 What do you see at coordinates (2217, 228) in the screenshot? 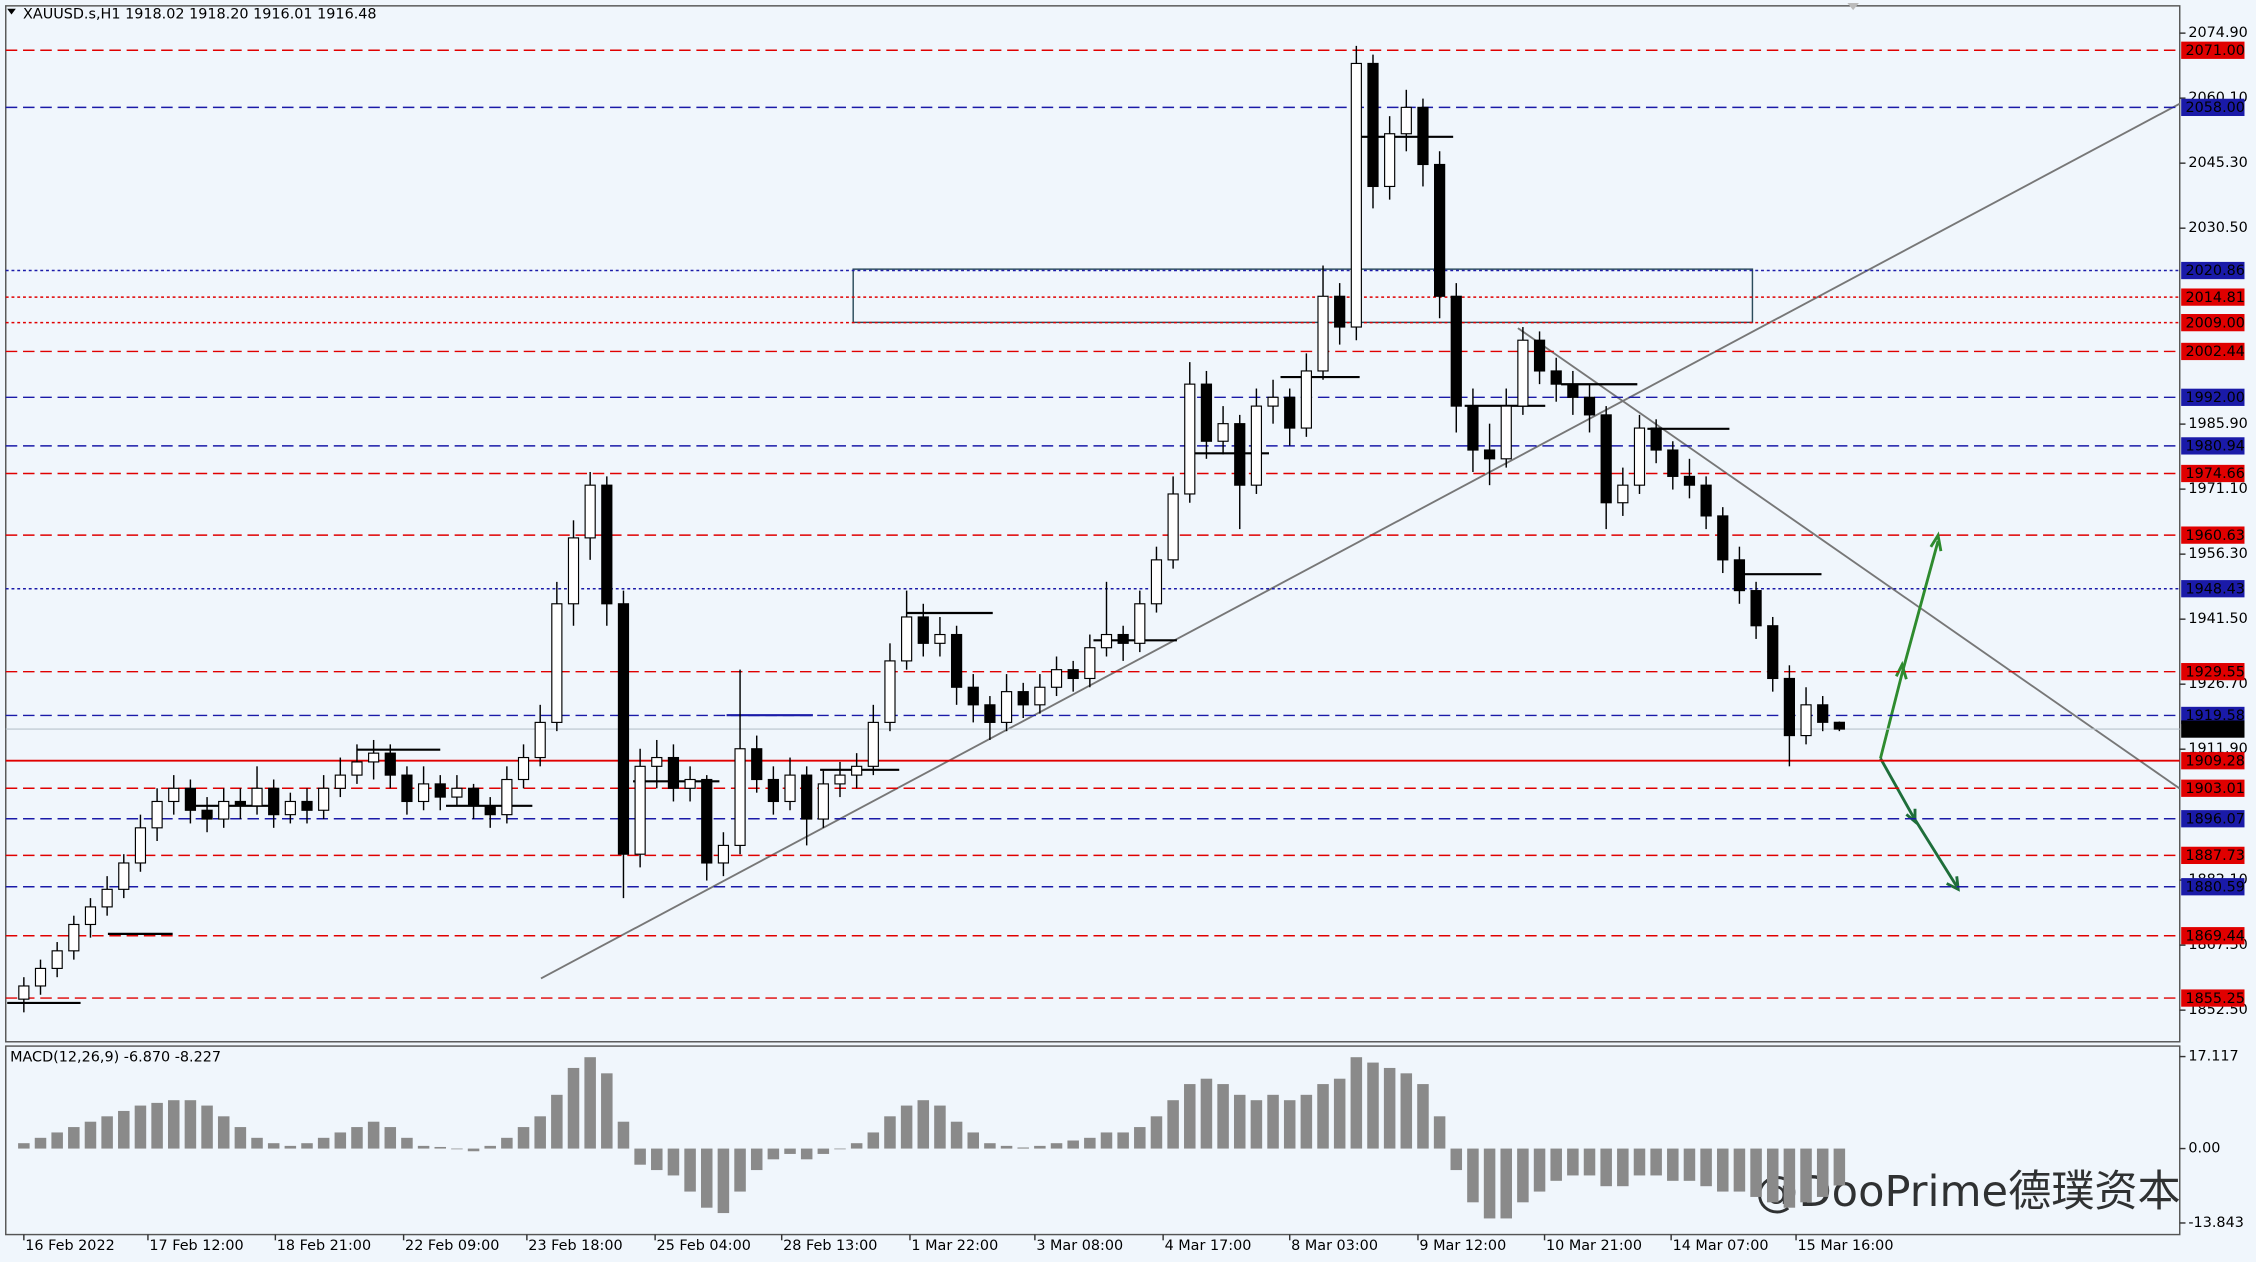
I see `y-tick-label: 2030.50` at bounding box center [2217, 228].